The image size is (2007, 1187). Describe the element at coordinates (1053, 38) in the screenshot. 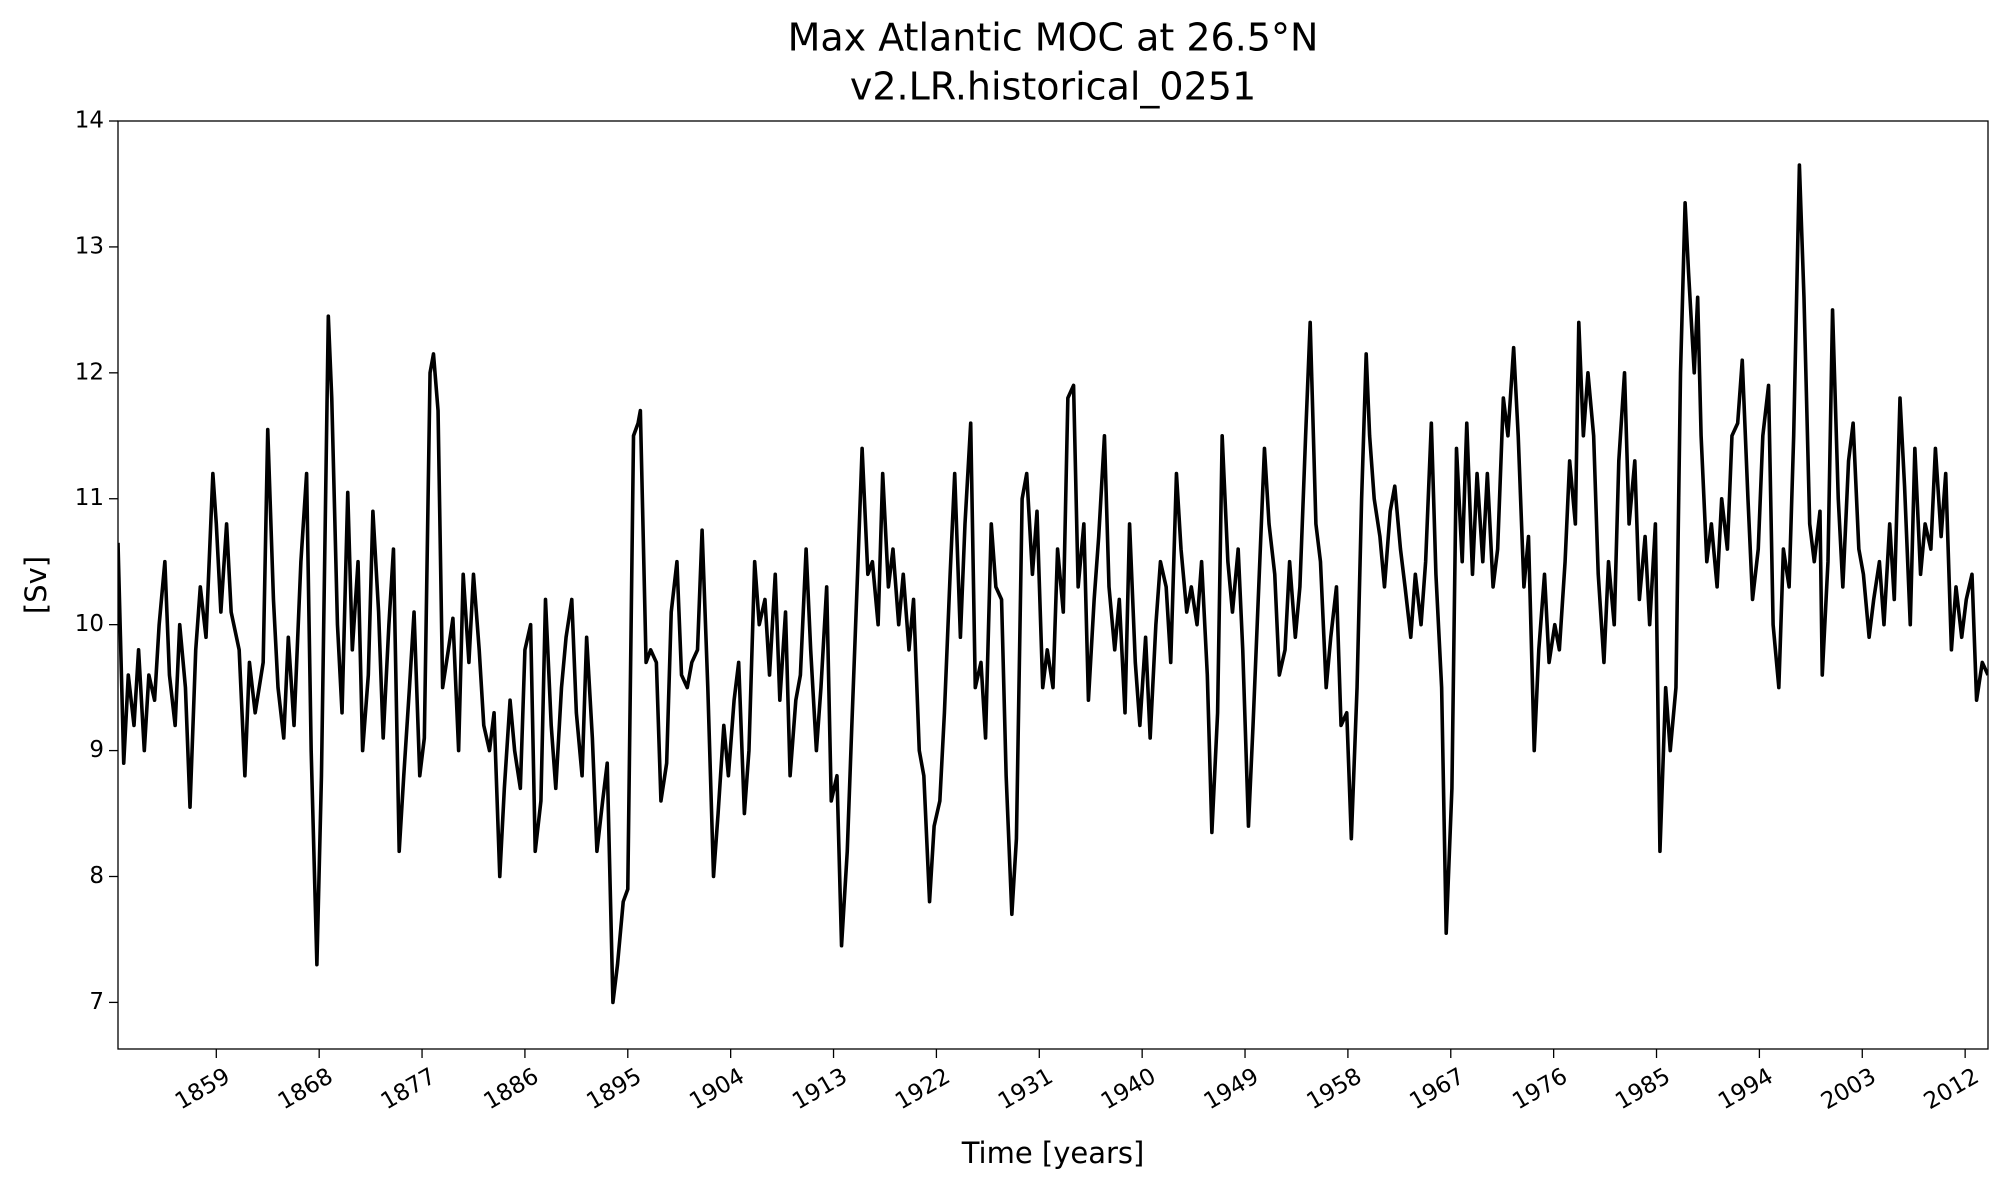

I see `chart-title: Max Atlantic MOC at 26.5°N` at that location.